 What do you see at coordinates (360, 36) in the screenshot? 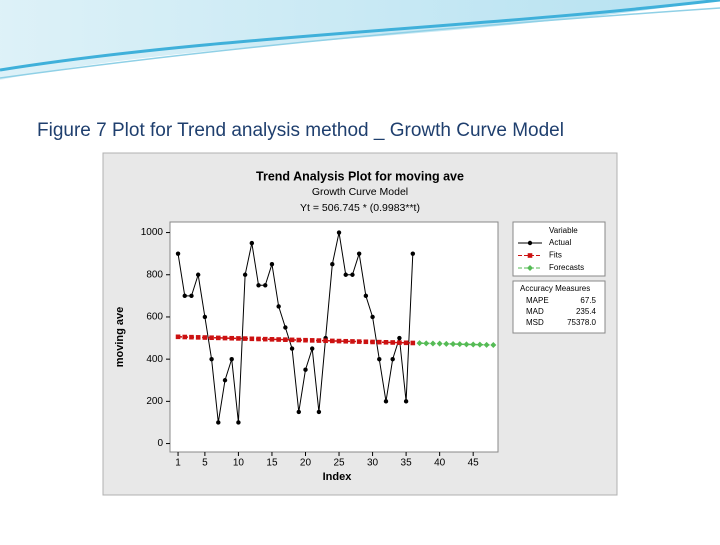
I see `header-swoosh-line` at bounding box center [360, 36].